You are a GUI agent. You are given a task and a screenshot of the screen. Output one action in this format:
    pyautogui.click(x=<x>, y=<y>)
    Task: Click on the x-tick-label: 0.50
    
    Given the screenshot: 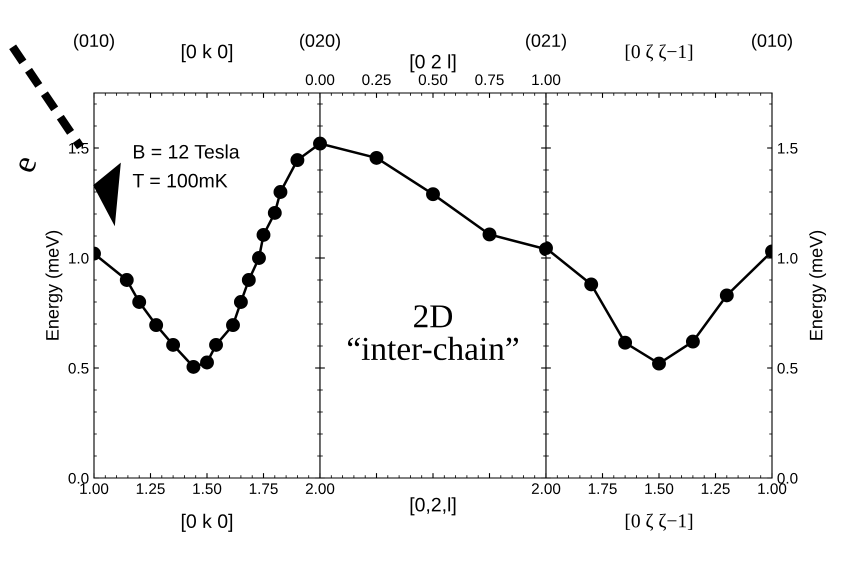 What is the action you would take?
    pyautogui.click(x=433, y=80)
    